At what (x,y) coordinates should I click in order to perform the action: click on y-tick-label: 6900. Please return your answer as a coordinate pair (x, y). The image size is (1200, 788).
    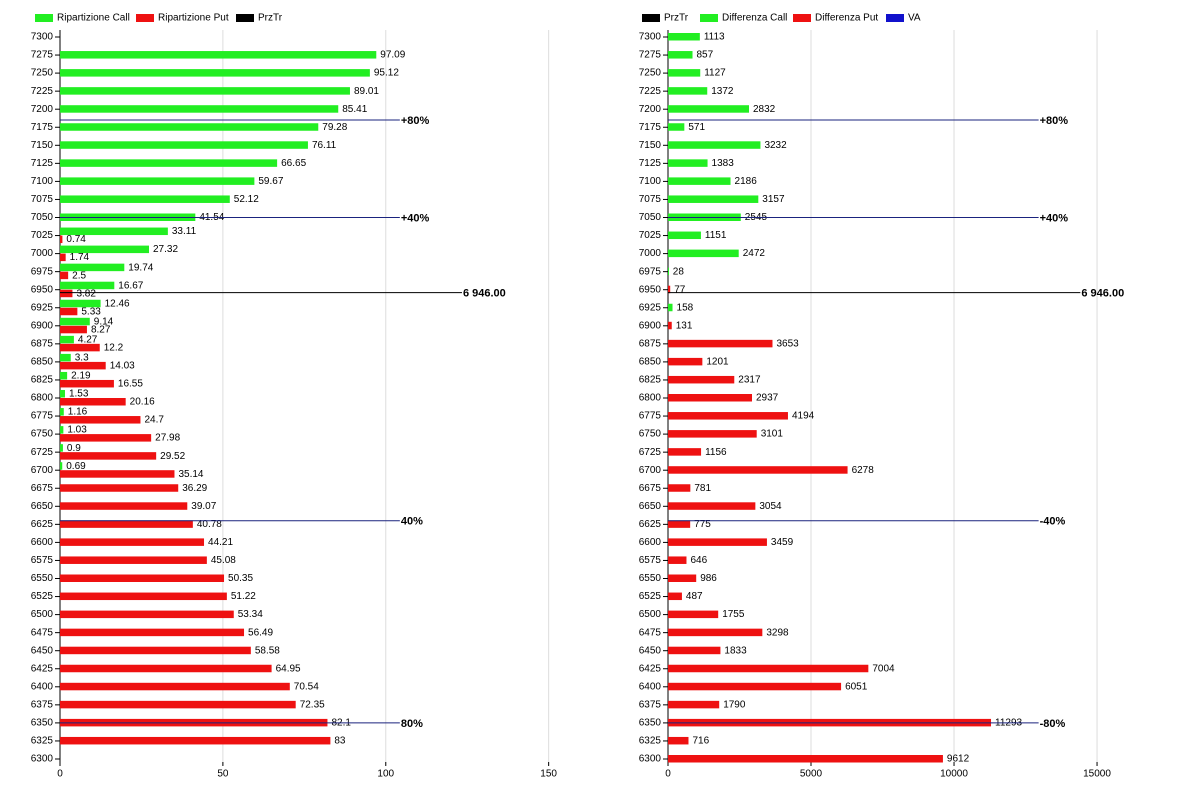
    Looking at the image, I should click on (42, 325).